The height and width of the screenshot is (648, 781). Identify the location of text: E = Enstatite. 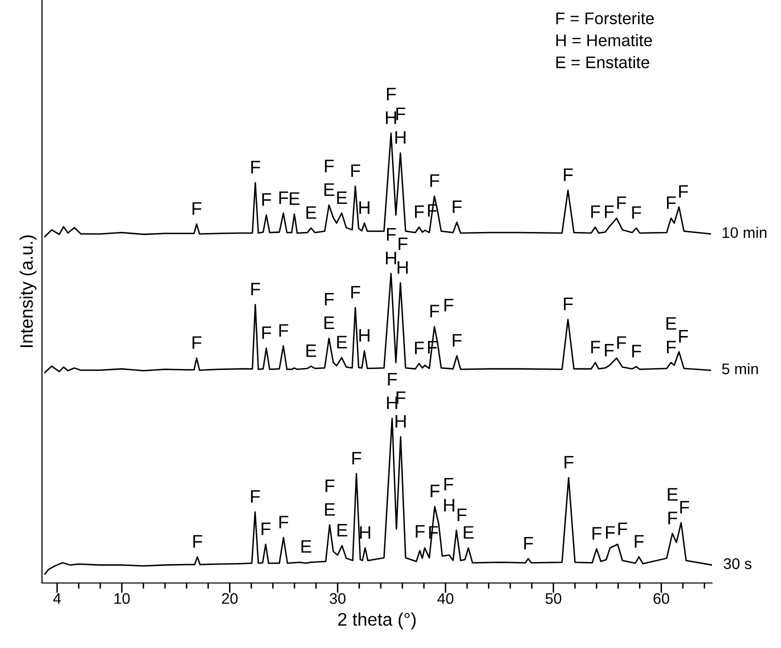
(603, 62).